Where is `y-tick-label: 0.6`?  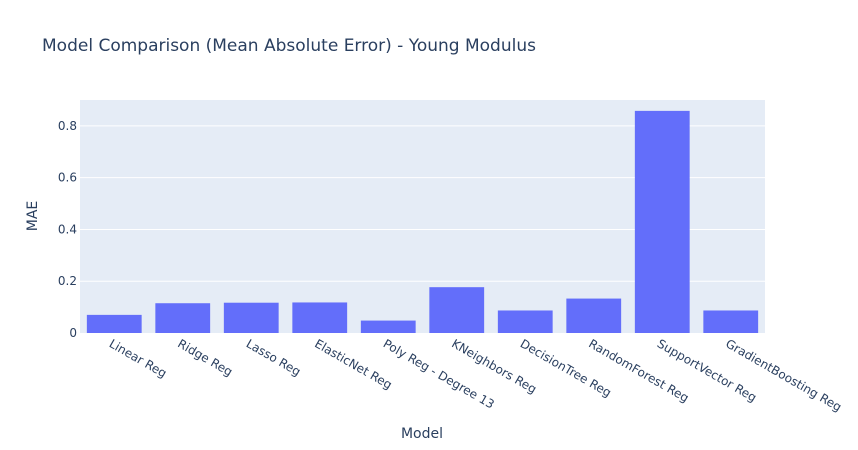
y-tick-label: 0.6 is located at coordinates (67, 178).